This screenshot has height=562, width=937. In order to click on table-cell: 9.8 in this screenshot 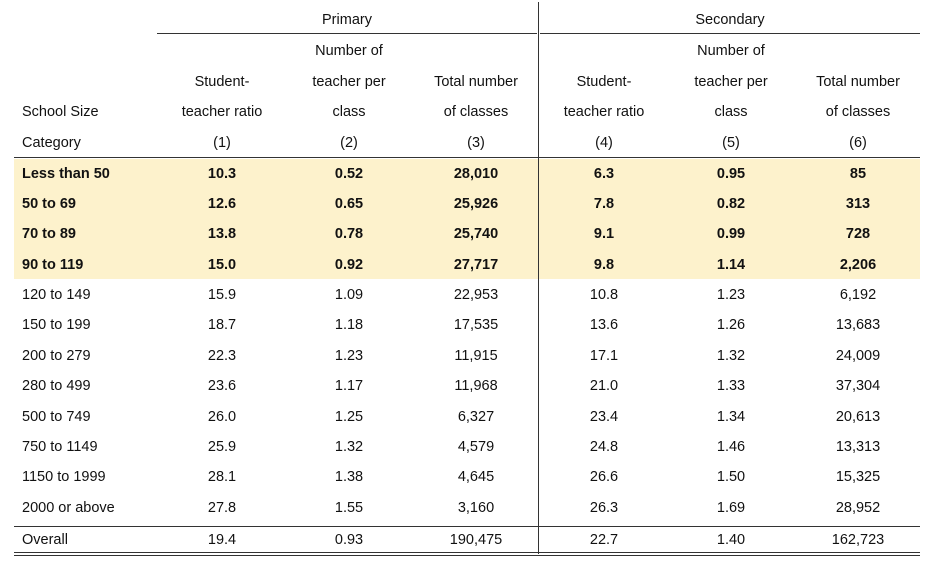, I will do `click(604, 265)`.